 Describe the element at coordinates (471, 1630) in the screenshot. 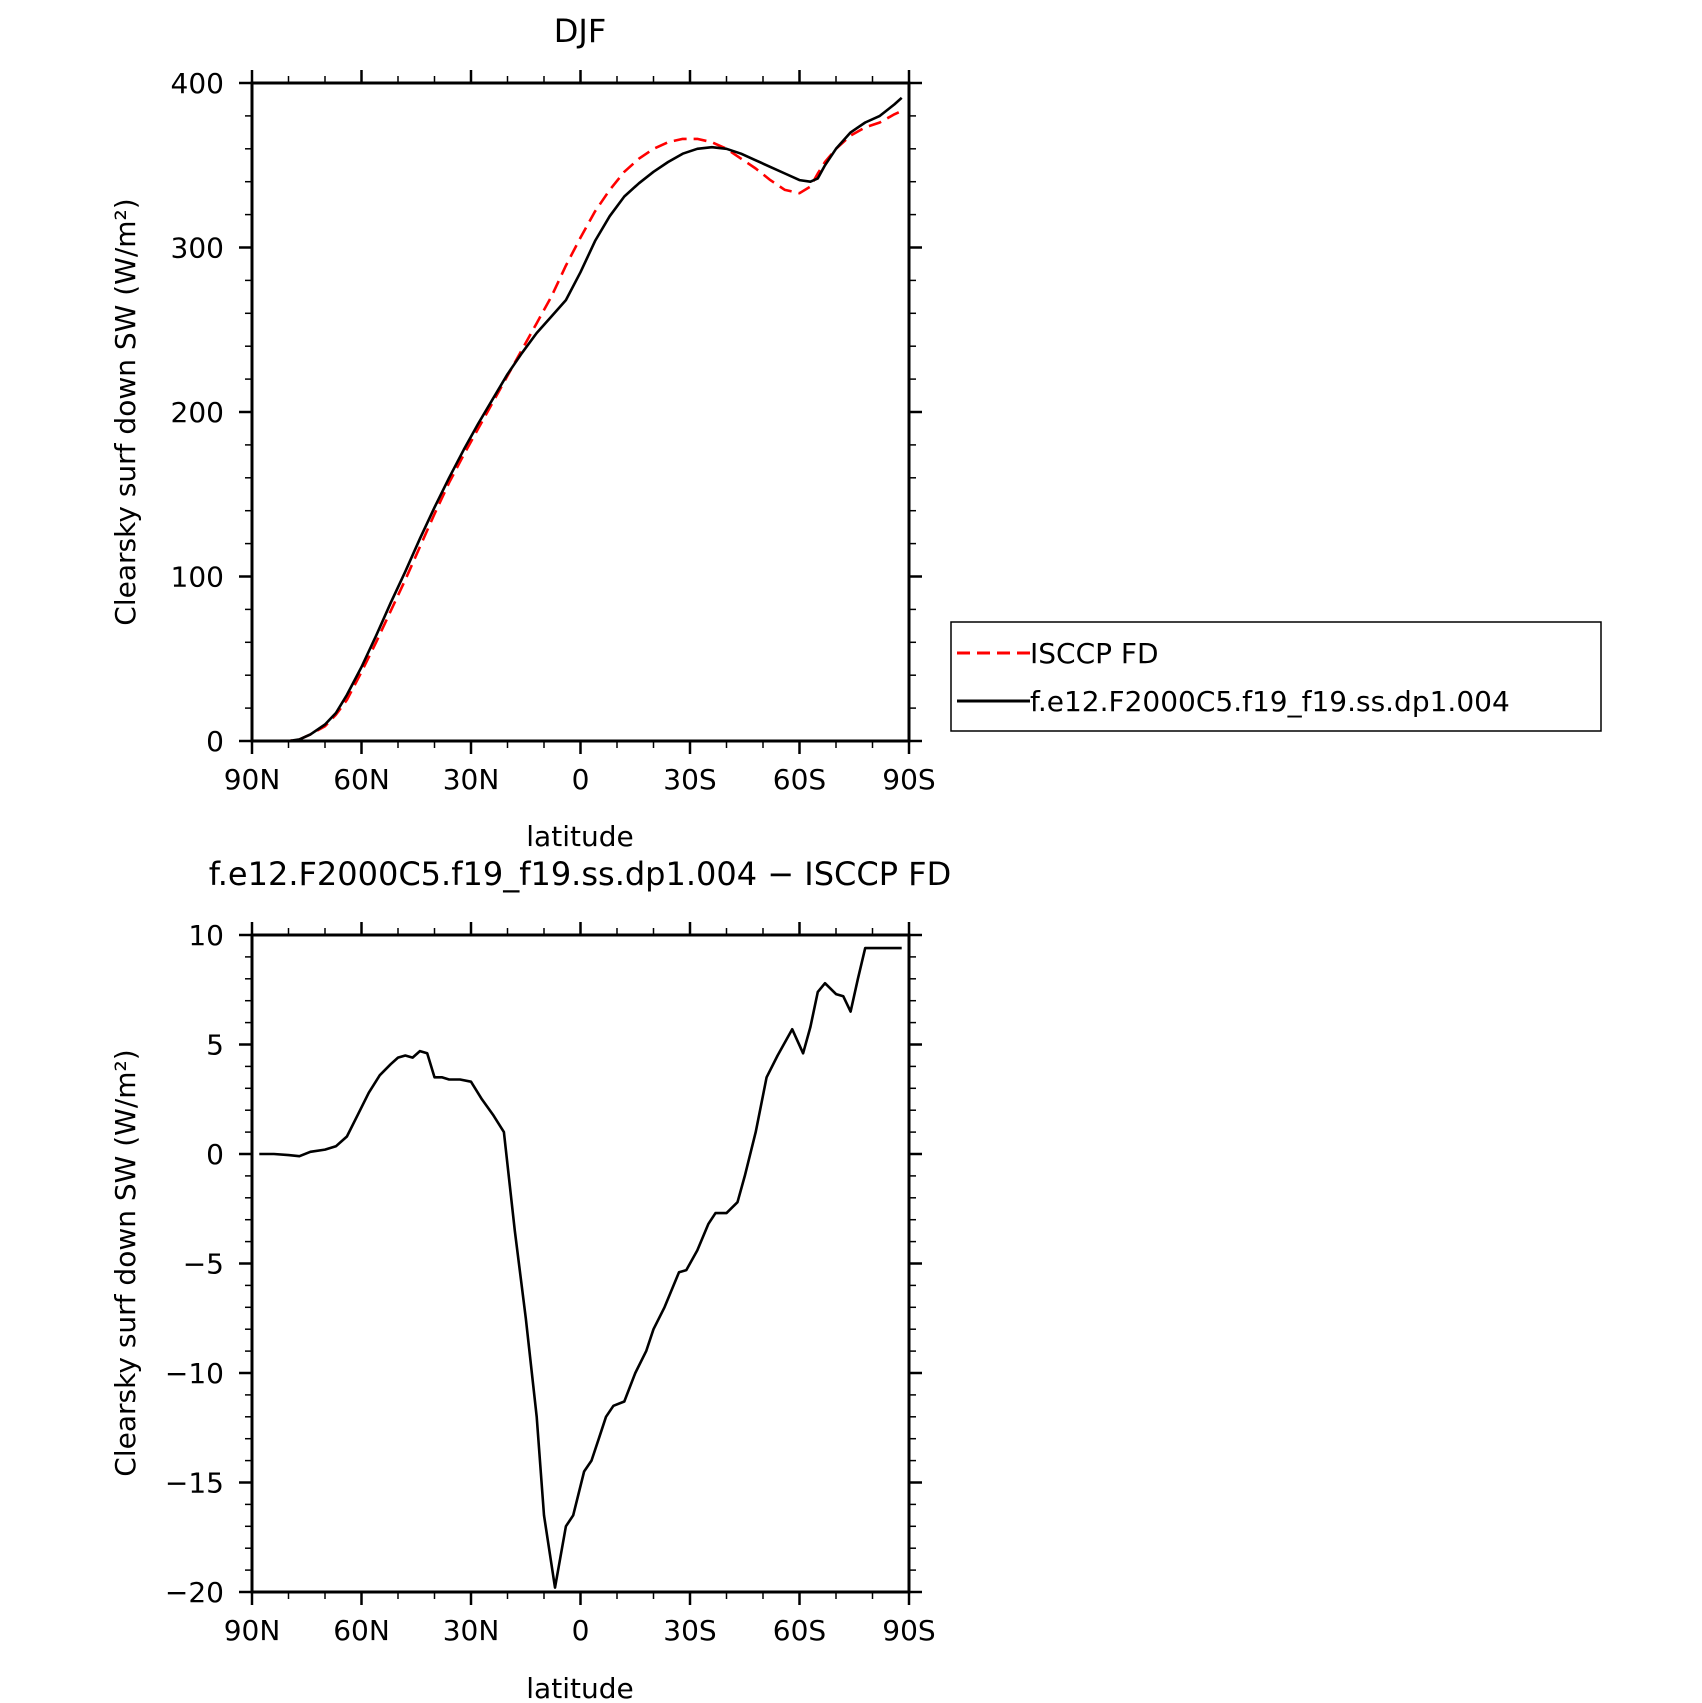

I see `bottom-x-tick-label: 30N` at that location.